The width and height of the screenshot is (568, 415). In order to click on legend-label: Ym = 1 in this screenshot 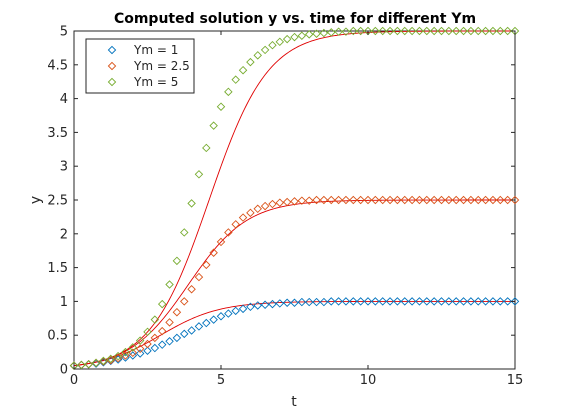, I will do `click(155, 50)`.